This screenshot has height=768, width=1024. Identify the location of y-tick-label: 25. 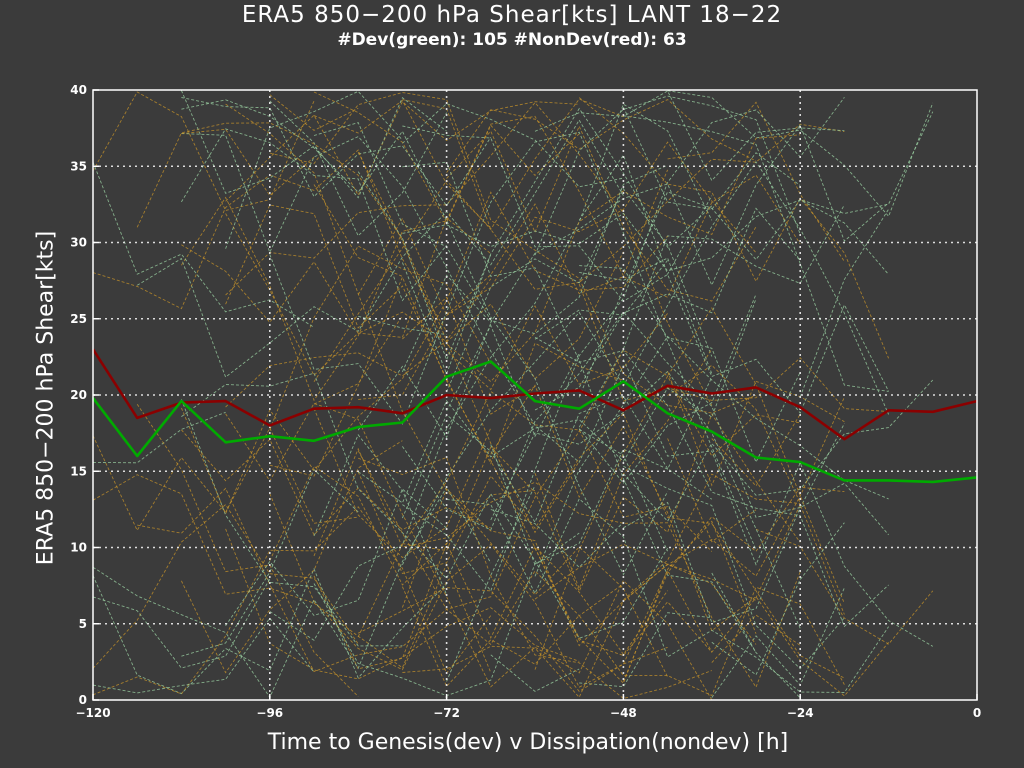
(78, 319).